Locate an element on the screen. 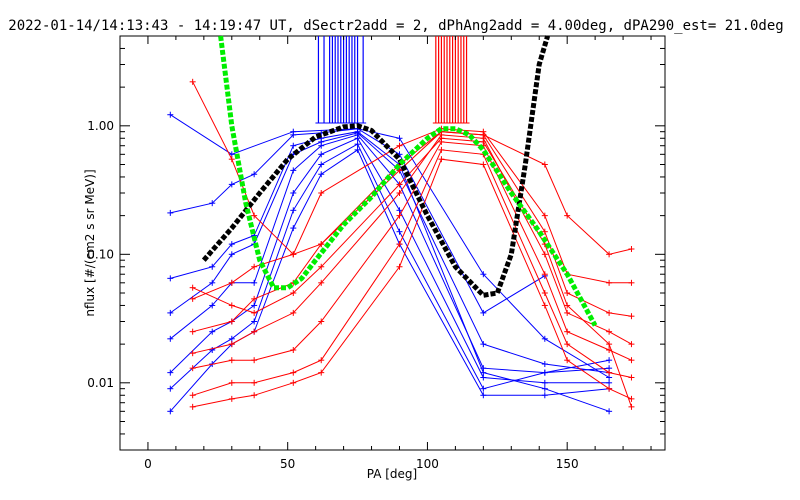 This screenshot has height=500, width=800. y-tick-label: 1.00 is located at coordinates (100, 126).